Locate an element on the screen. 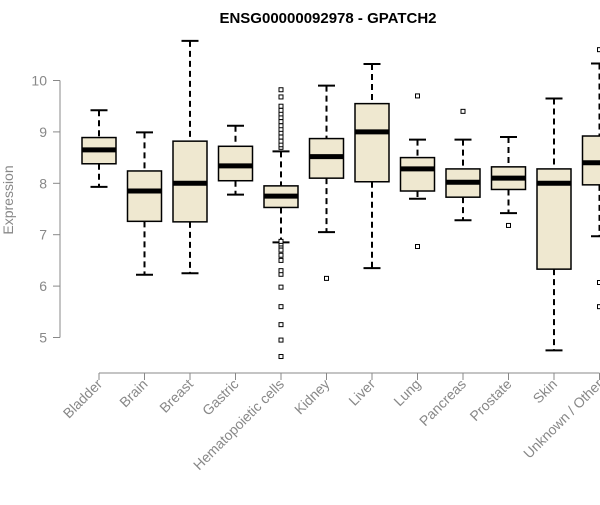 This screenshot has width=600, height=505. y-tick-label: 9 is located at coordinates (43, 132).